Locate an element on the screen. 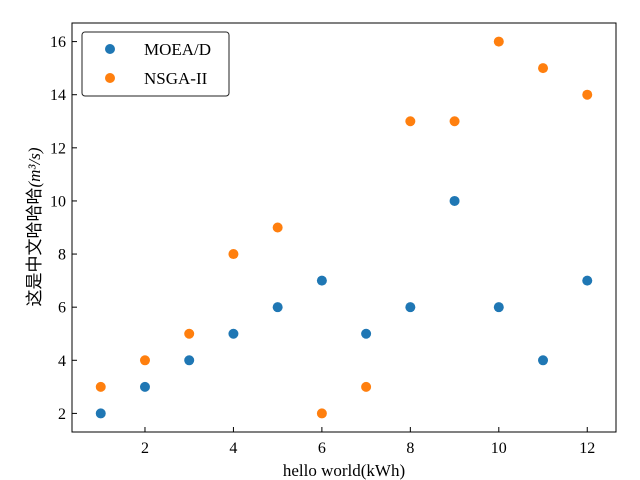 The image size is (640, 480). legend-marker-moead is located at coordinates (110, 49).